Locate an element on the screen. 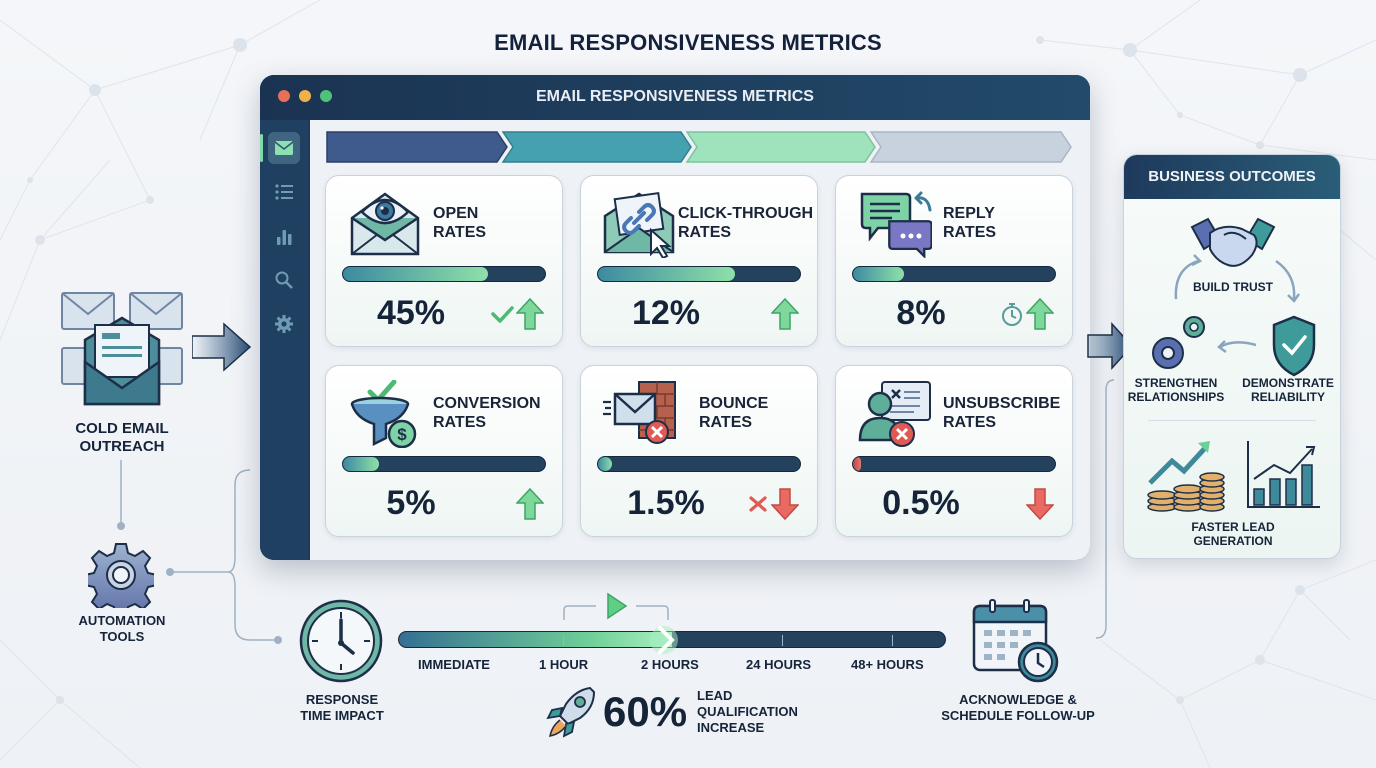  window-maximize-button is located at coordinates (326, 96).